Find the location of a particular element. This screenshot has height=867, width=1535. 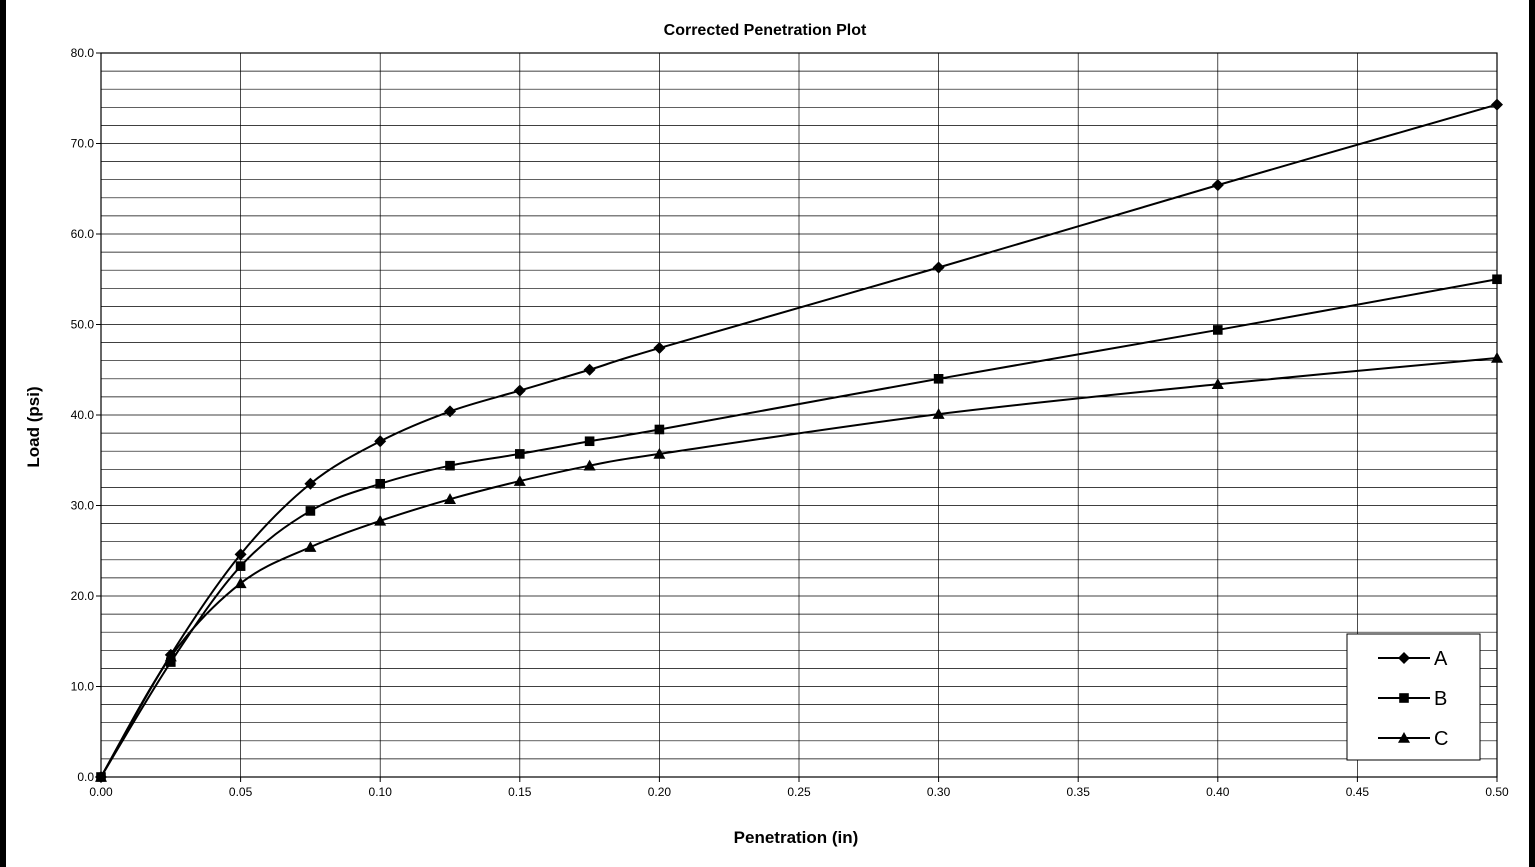

legend-label: B is located at coordinates (1440, 699).